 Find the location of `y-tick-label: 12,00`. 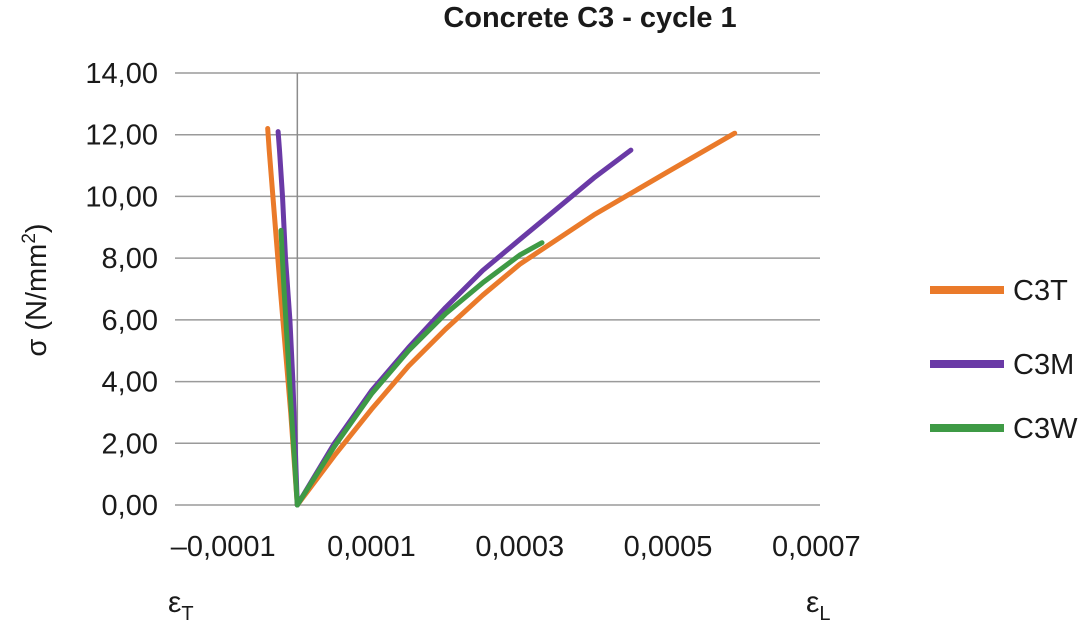

y-tick-label: 12,00 is located at coordinates (121, 136).